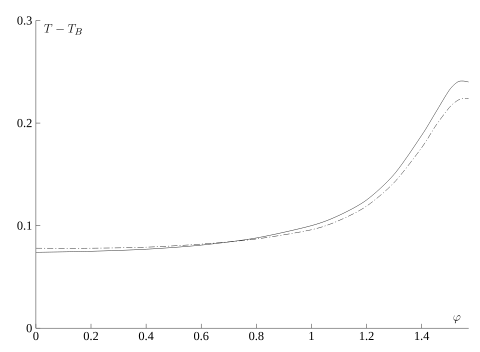  Describe the element at coordinates (256, 336) in the screenshot. I see `x-tick-label: 0.8` at that location.